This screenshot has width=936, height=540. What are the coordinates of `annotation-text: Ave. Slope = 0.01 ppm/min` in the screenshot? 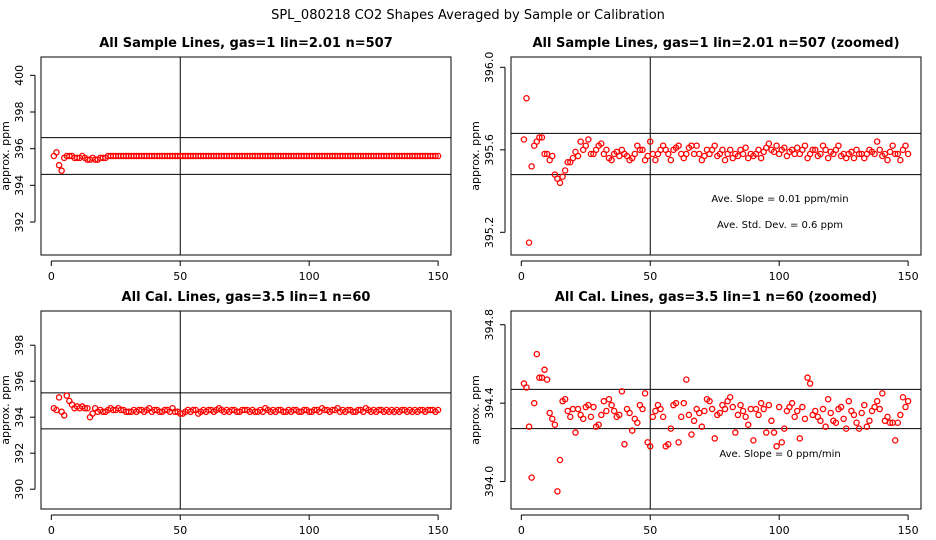 It's located at (779, 199).